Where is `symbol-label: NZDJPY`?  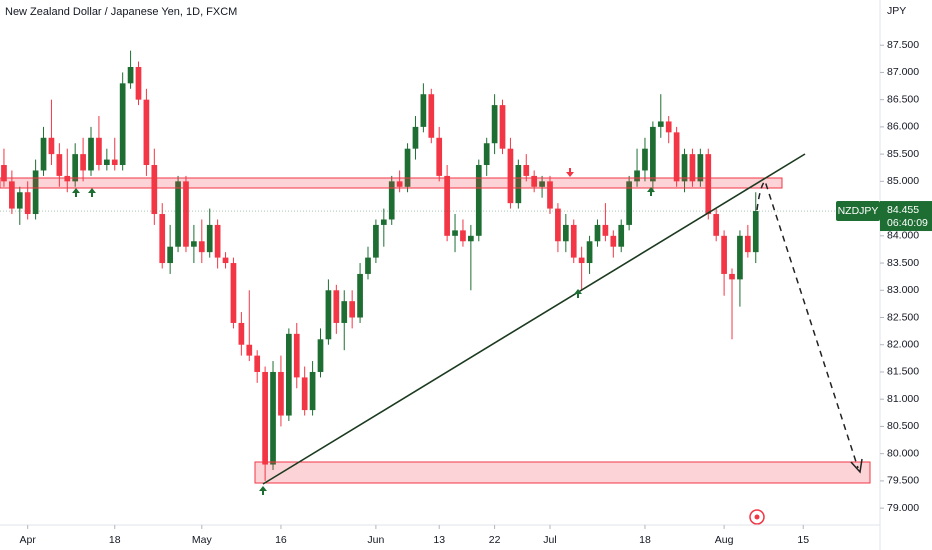 symbol-label: NZDJPY is located at coordinates (858, 211).